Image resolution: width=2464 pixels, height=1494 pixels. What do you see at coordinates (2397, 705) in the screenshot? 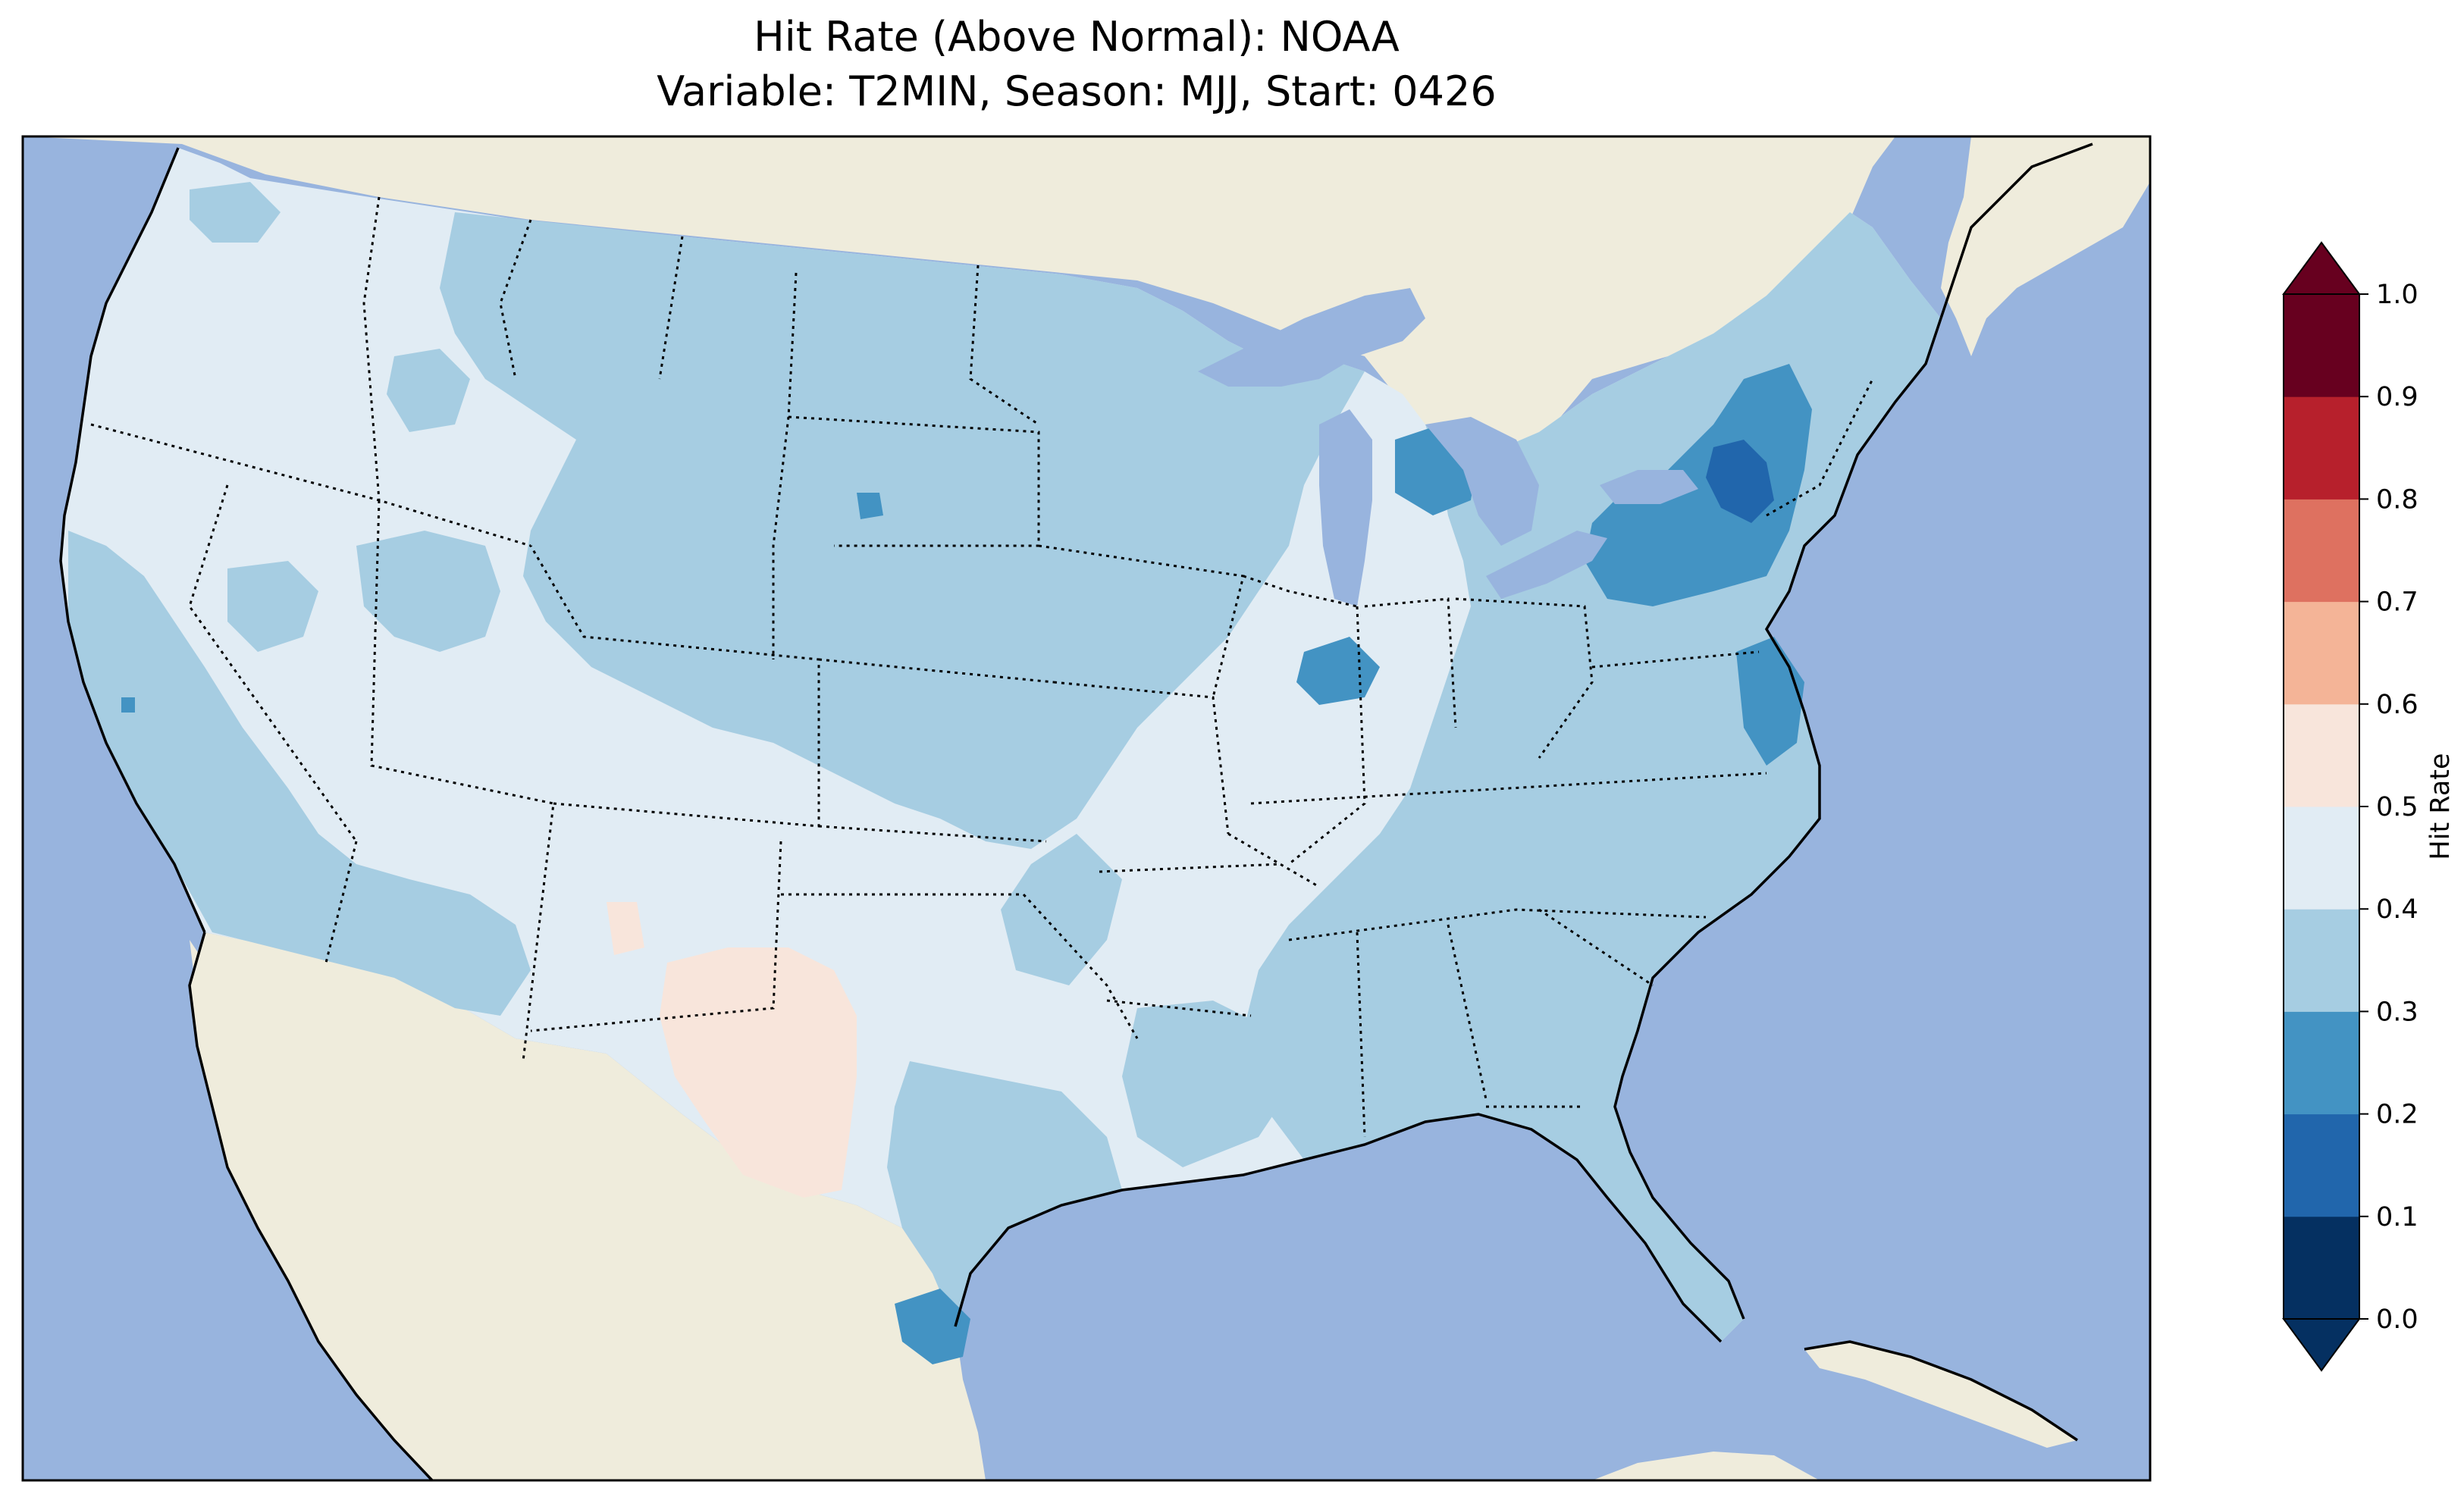
I see `colorbar-tick-label: 0.6` at bounding box center [2397, 705].